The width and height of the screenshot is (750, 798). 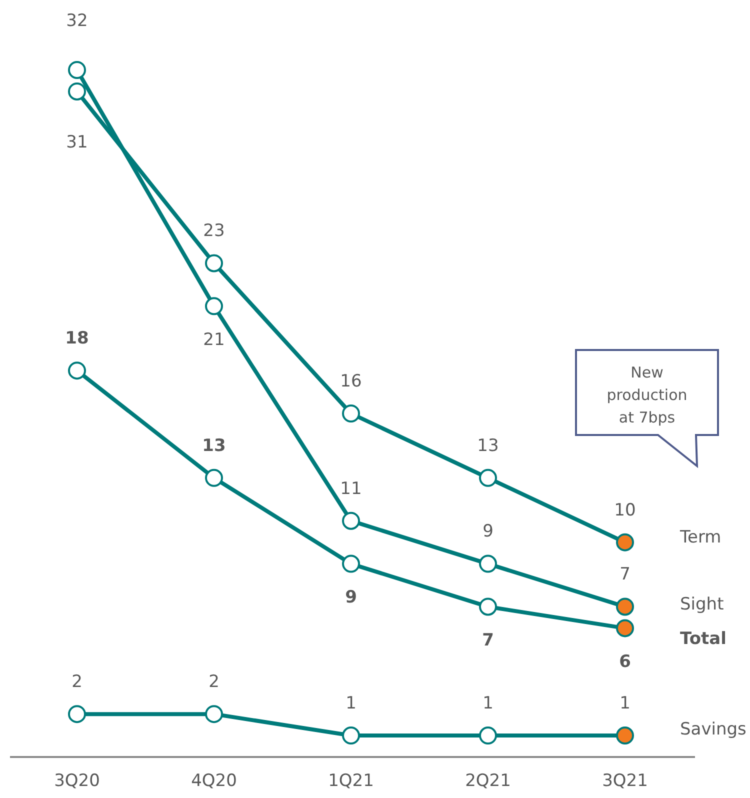 I want to click on data-label: 32, so click(x=77, y=20).